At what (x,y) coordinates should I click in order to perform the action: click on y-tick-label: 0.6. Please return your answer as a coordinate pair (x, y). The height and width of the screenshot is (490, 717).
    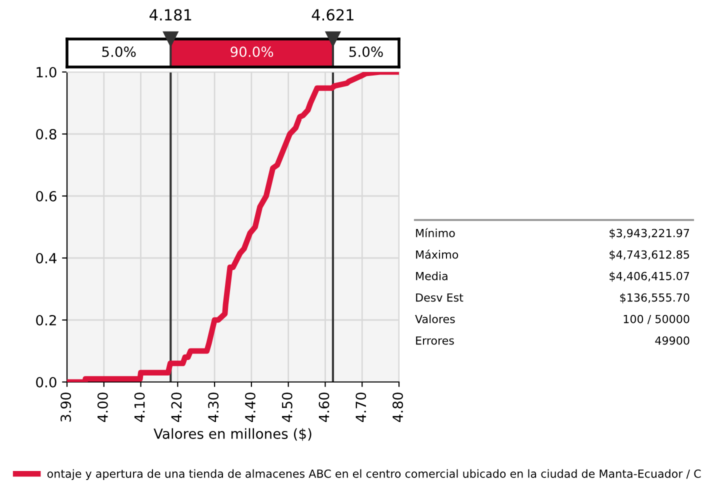
    Looking at the image, I should click on (46, 196).